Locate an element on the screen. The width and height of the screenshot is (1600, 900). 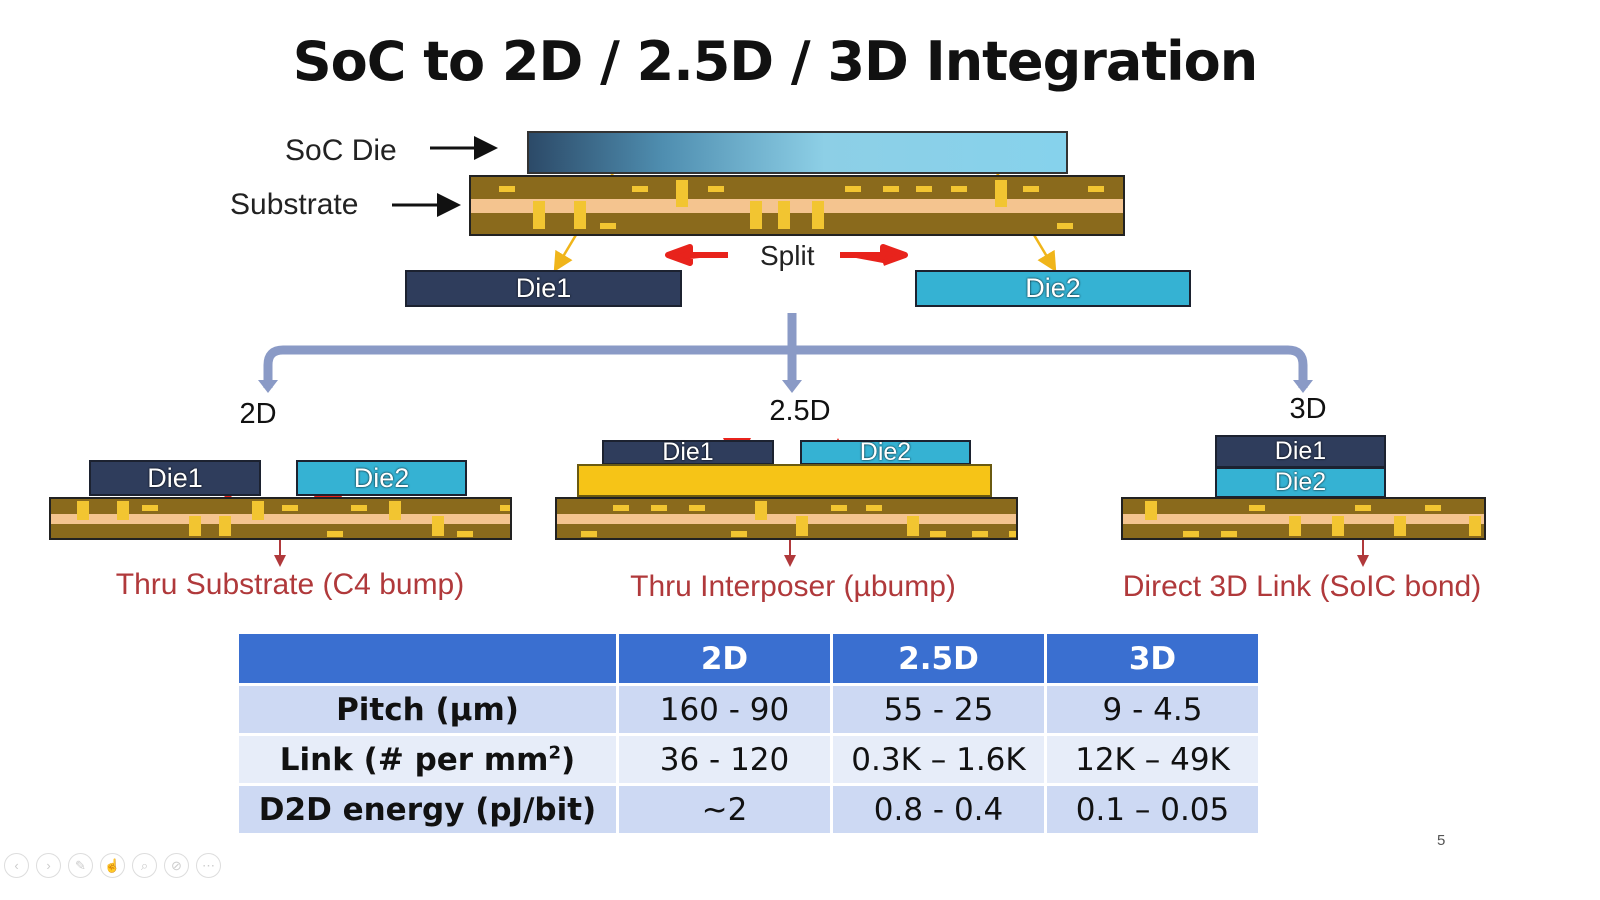
row-label-end: ) is located at coordinates (568, 759).